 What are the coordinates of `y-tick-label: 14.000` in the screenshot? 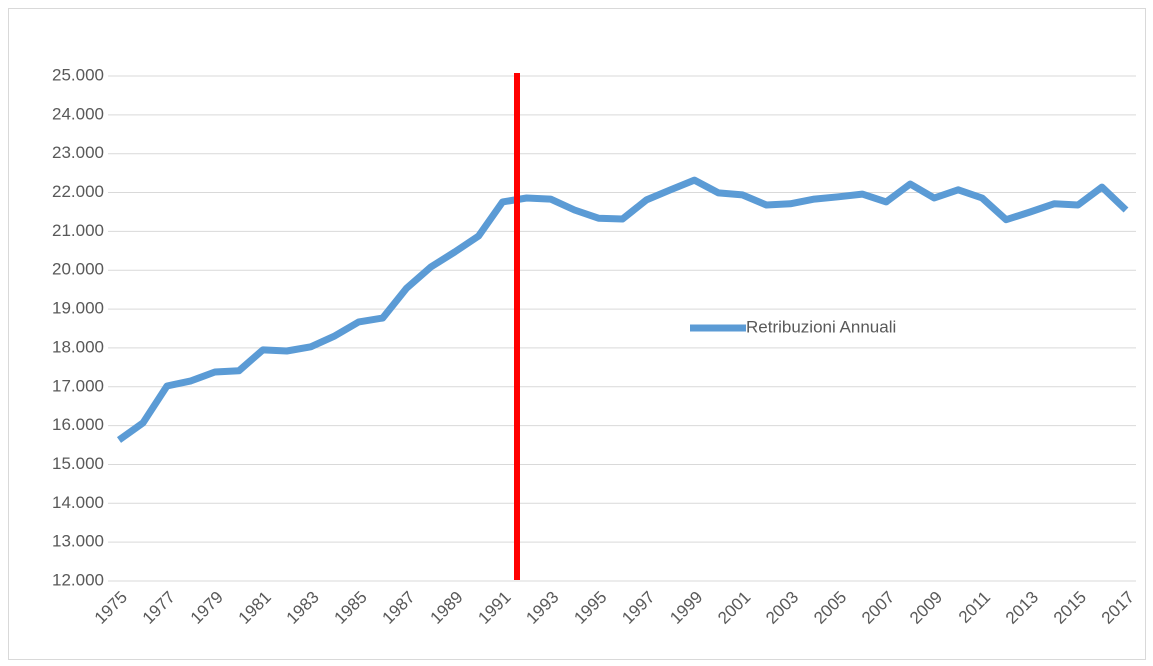 It's located at (78, 502).